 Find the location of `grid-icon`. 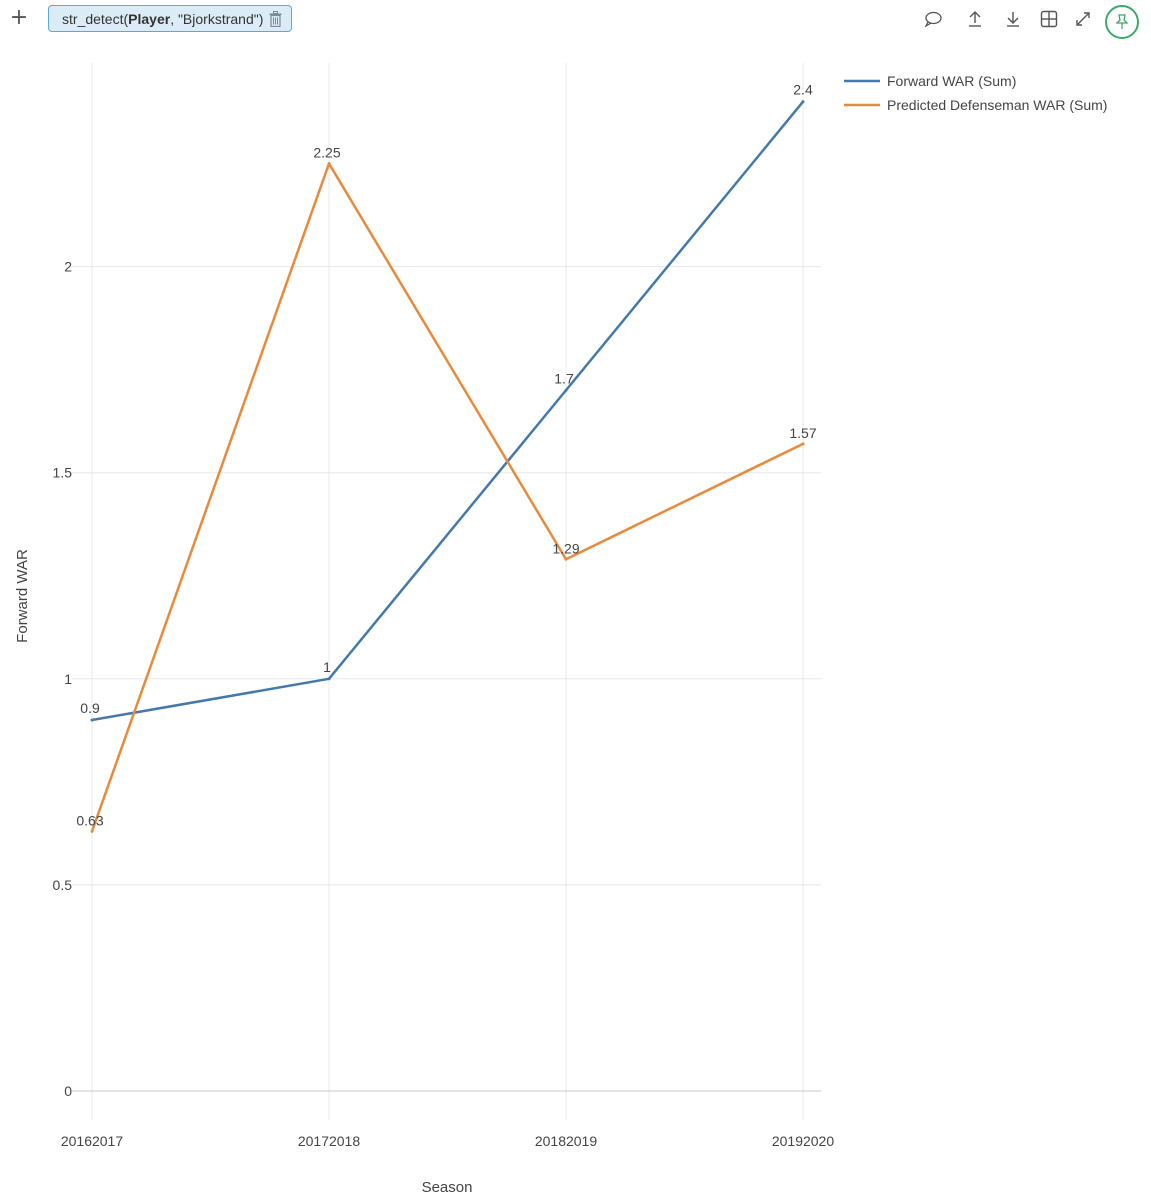

grid-icon is located at coordinates (1049, 19).